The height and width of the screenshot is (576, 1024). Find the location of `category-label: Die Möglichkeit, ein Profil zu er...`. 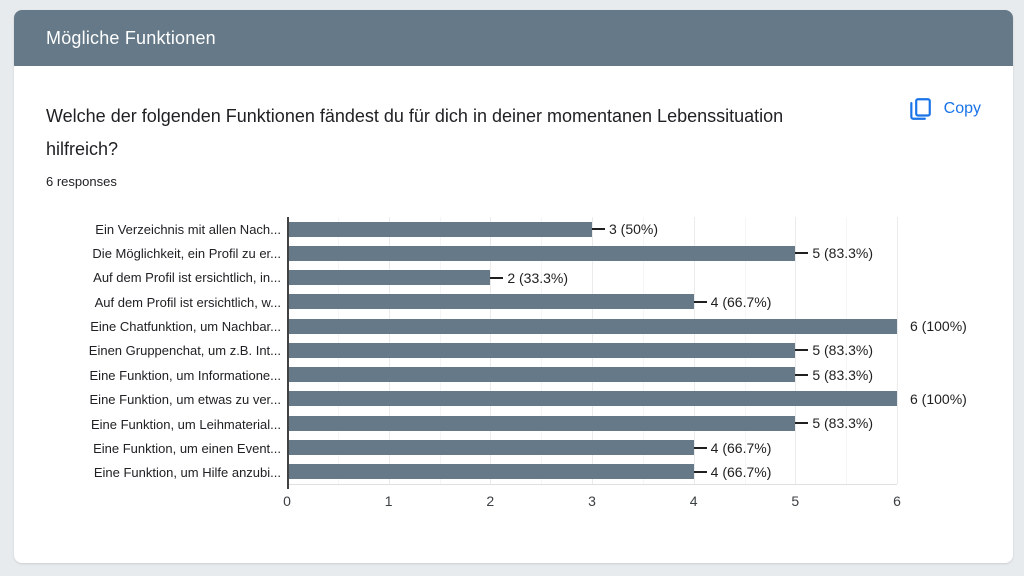

category-label: Die Möglichkeit, ein Profil zu er... is located at coordinates (186, 254).